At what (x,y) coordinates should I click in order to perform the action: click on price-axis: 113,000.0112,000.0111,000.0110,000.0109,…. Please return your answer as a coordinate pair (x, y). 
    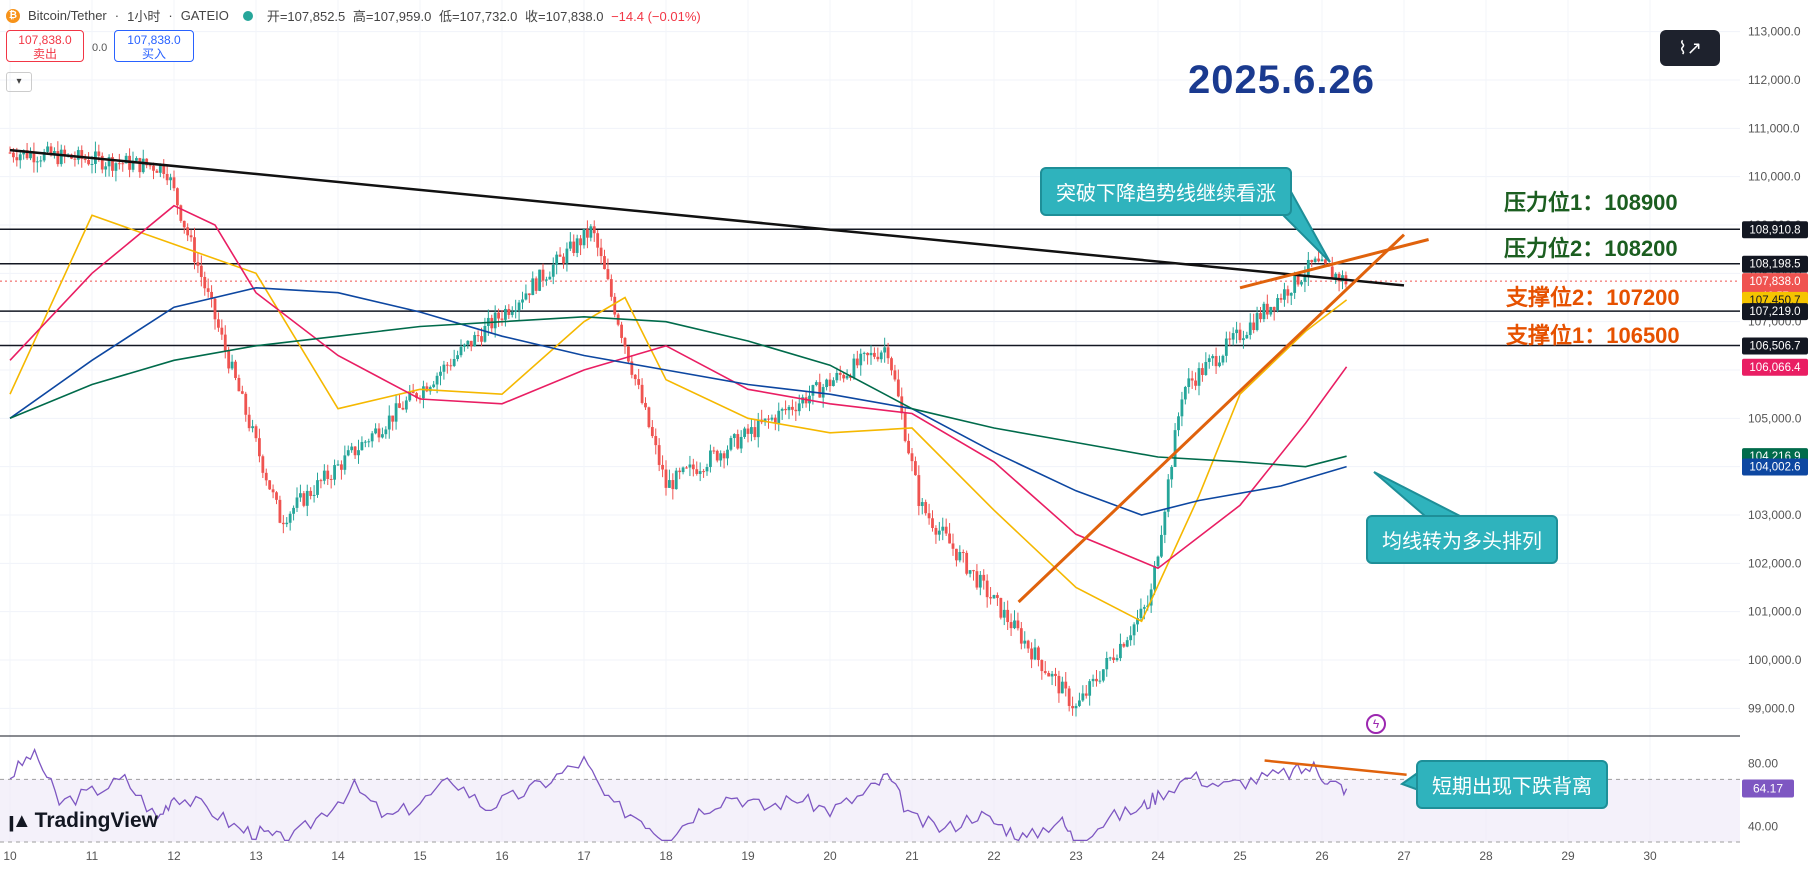
    Looking at the image, I should click on (1775, 429).